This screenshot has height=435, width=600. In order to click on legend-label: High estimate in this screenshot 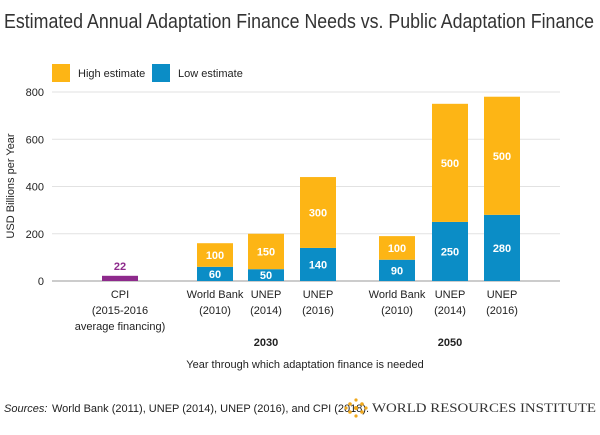, I will do `click(111, 74)`.